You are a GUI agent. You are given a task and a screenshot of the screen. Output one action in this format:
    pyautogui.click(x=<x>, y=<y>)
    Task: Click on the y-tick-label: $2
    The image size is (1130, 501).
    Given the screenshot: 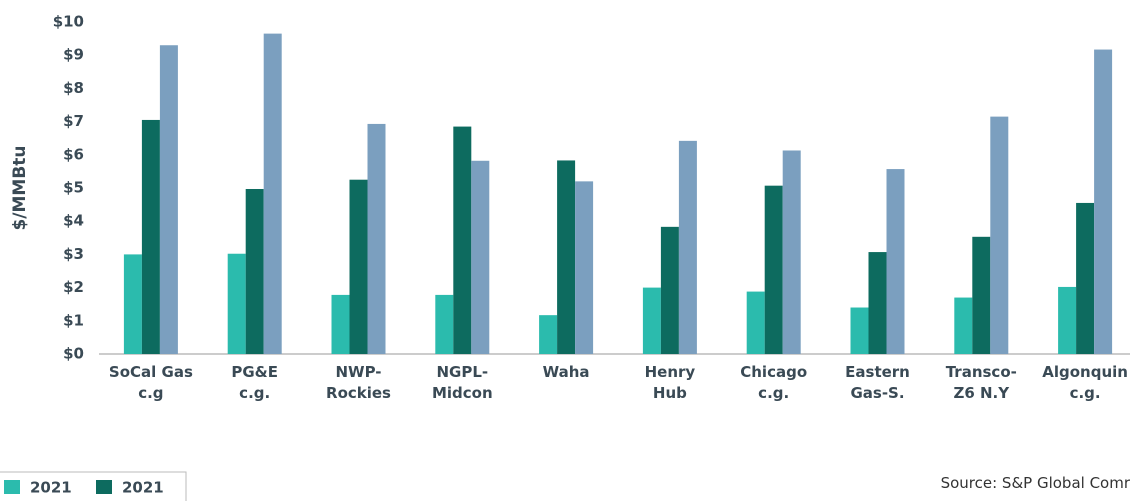 What is the action you would take?
    pyautogui.click(x=73, y=287)
    